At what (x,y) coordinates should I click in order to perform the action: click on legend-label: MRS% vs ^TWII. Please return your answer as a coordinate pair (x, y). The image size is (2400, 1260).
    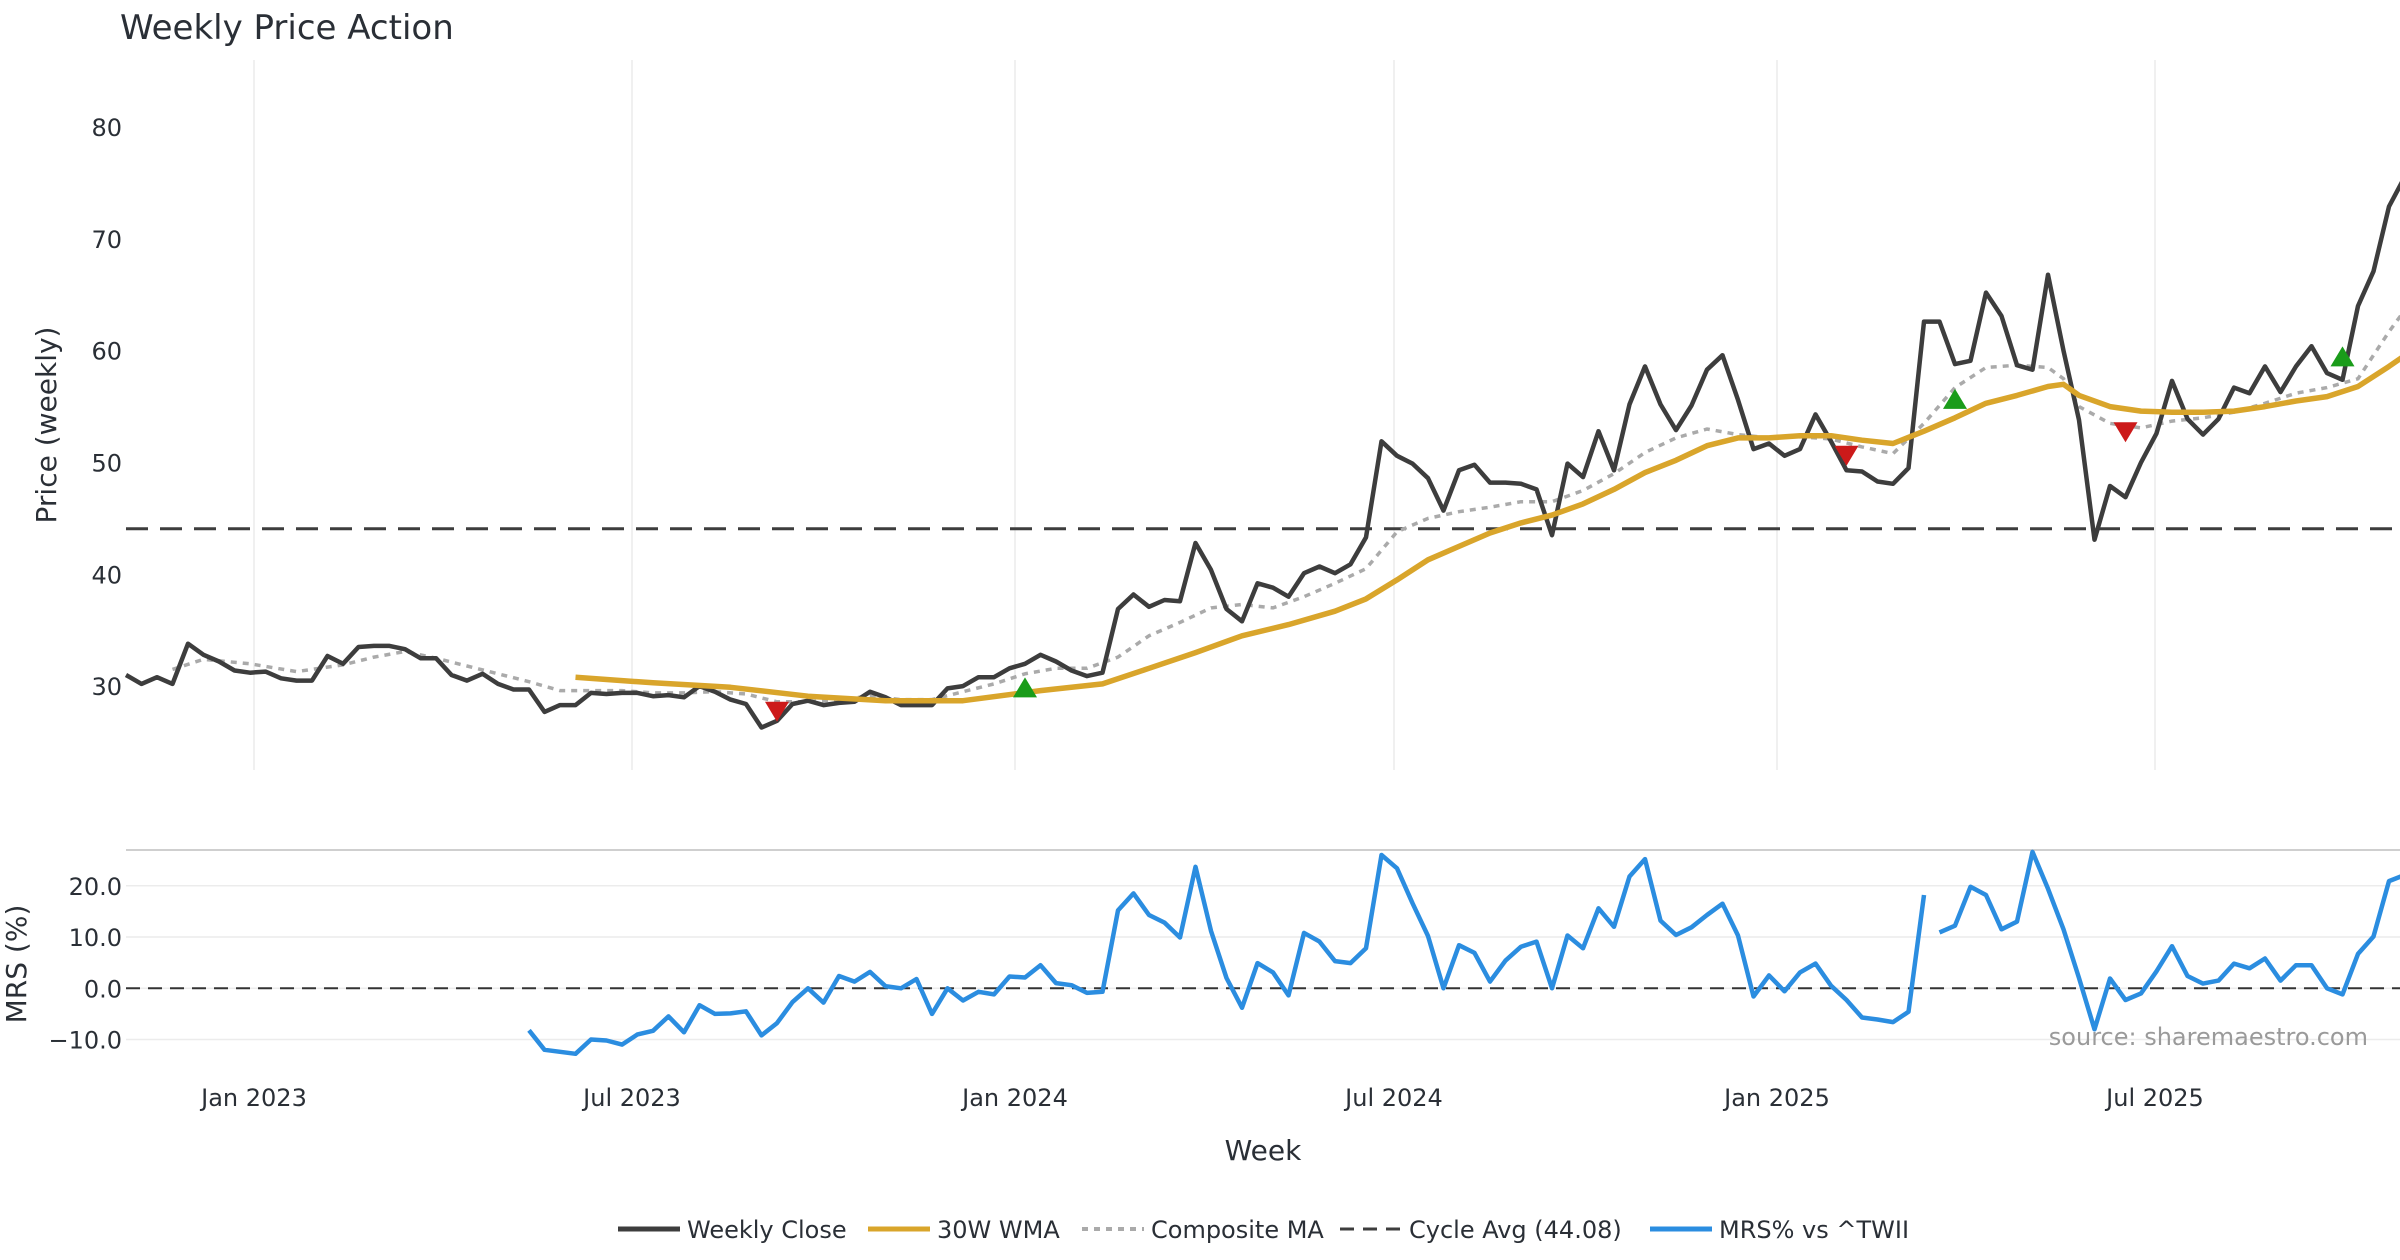
    Looking at the image, I should click on (1814, 1230).